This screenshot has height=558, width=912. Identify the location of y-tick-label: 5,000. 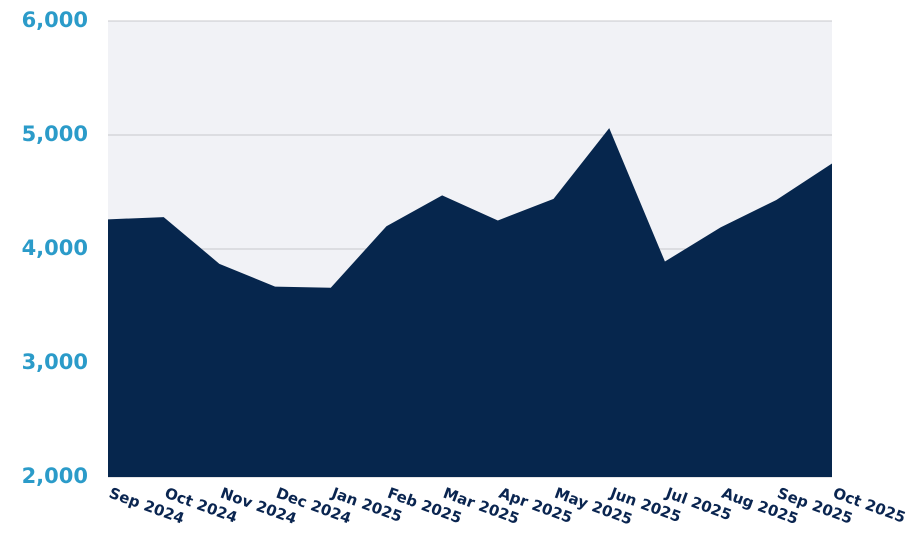
(55, 134).